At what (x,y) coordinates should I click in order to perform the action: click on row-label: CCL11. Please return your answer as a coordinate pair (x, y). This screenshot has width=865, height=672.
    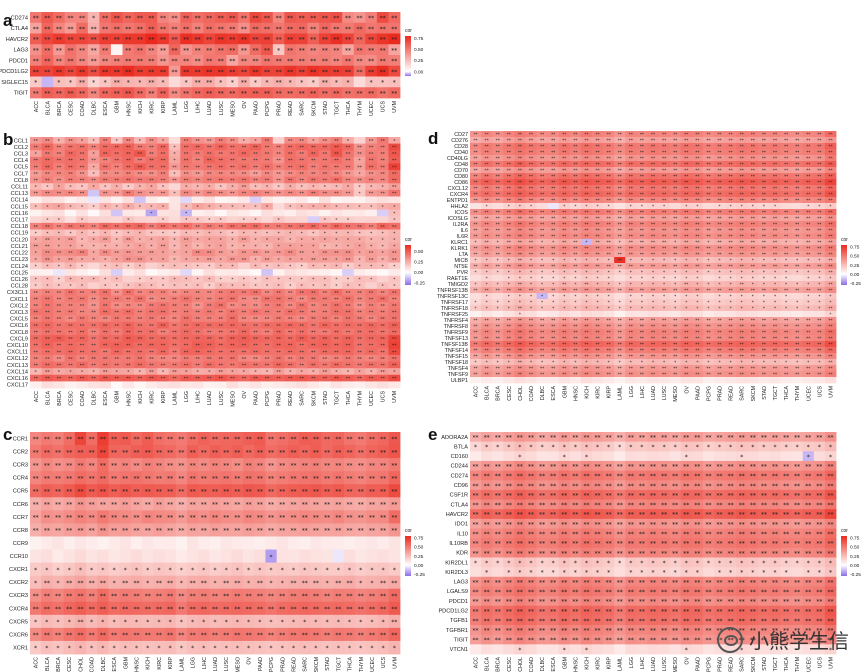
    Looking at the image, I should click on (19, 188).